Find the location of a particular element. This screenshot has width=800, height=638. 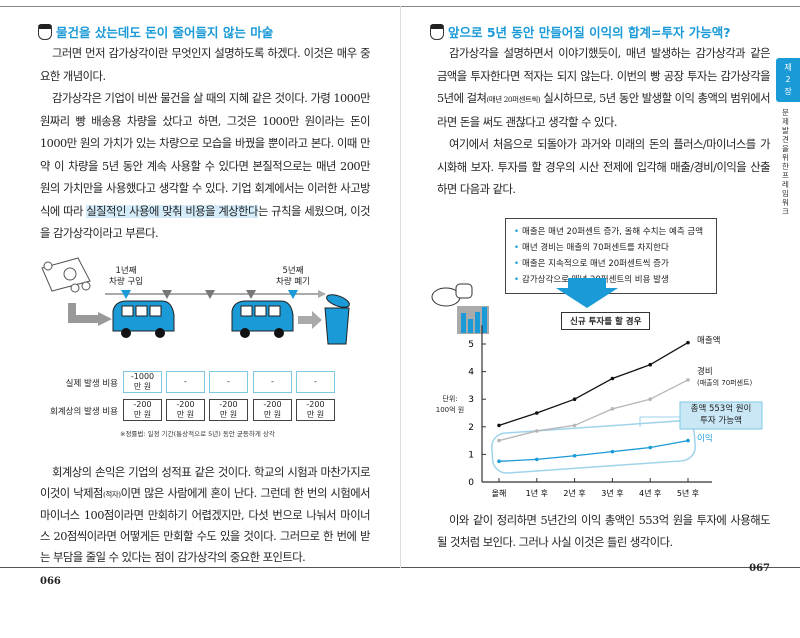

bullet-text: 매출은 지속적으로 매년 20퍼센트씩 증가 is located at coordinates (595, 263).